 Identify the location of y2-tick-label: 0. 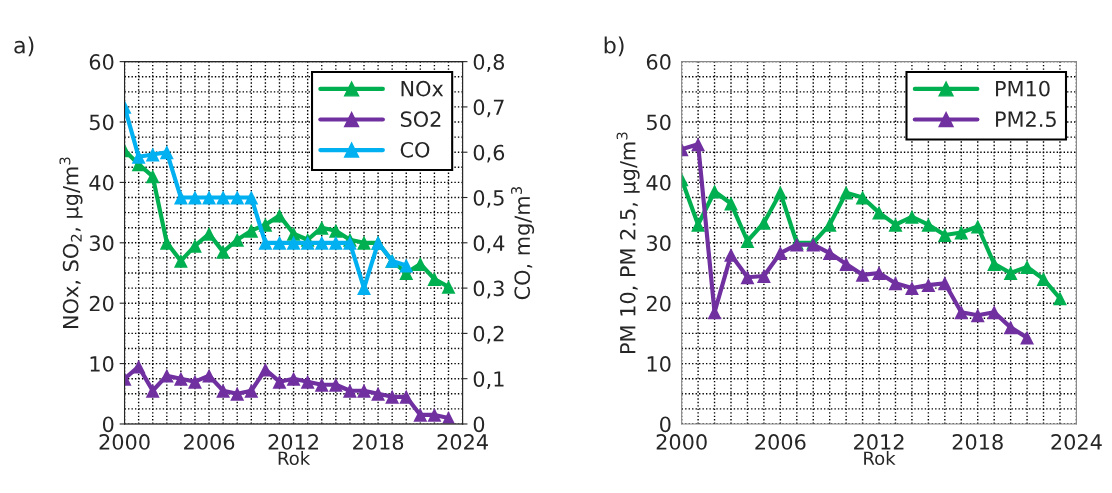
(479, 424).